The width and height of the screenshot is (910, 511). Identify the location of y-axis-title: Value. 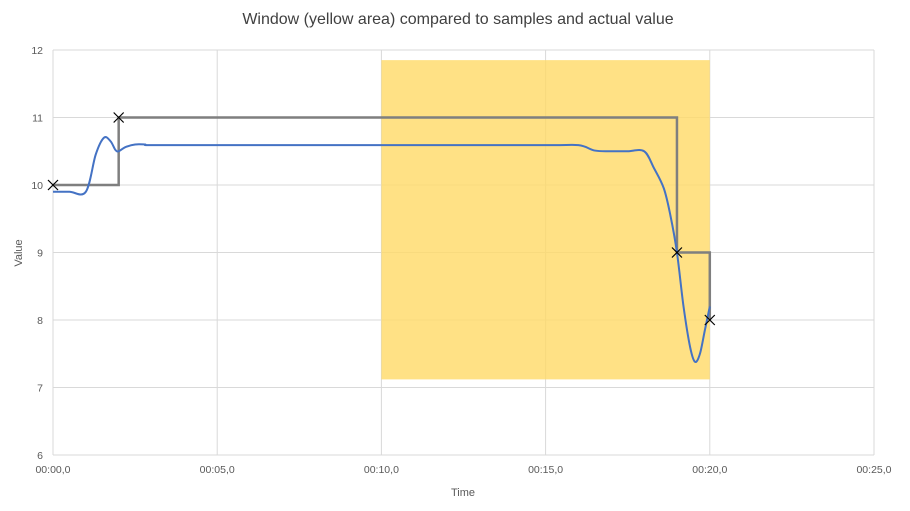
(19, 252).